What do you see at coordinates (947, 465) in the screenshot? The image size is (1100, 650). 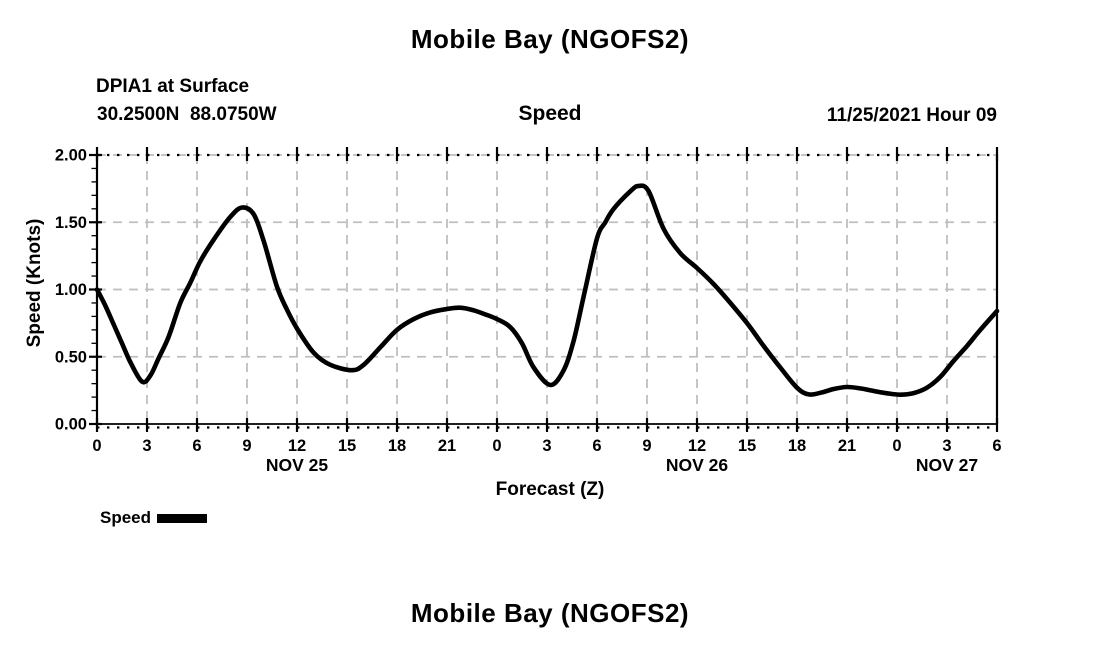 I see `svg-text: NOV 27` at bounding box center [947, 465].